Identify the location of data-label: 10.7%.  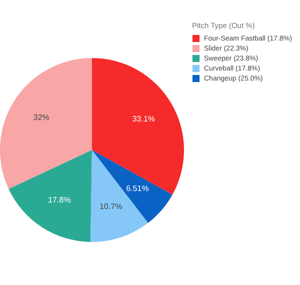
(111, 206).